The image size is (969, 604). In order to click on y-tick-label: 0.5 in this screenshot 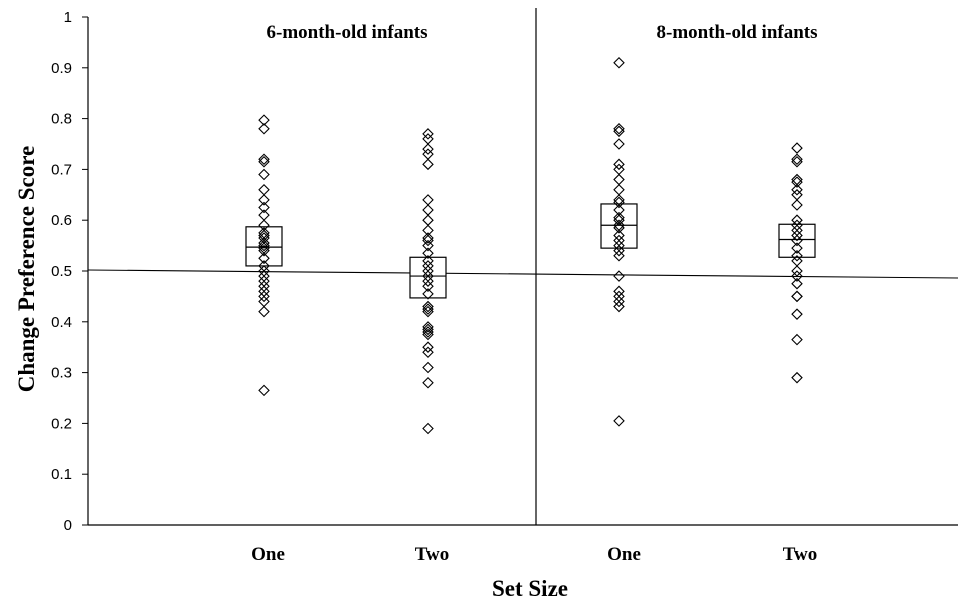, I will do `click(61, 271)`.